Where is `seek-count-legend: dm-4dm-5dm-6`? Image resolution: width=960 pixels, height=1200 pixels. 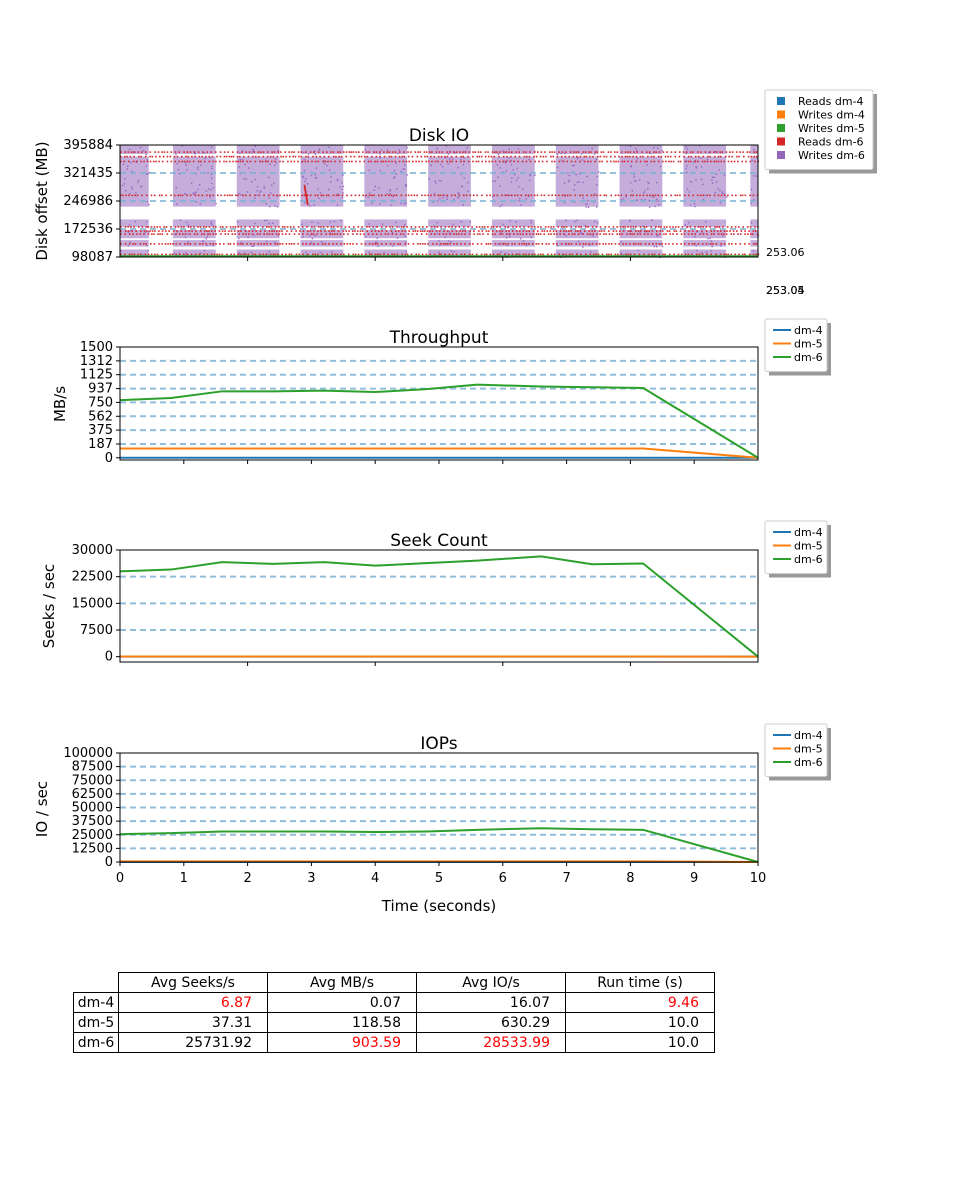 seek-count-legend: dm-4dm-5dm-6 is located at coordinates (797, 549).